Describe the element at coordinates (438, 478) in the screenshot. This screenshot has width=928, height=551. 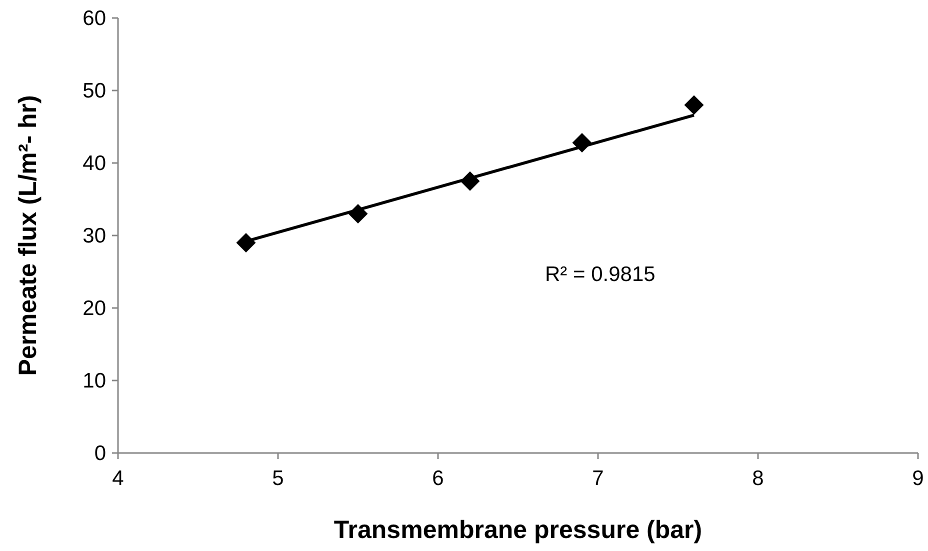
I see `x-tick-label: 6` at that location.